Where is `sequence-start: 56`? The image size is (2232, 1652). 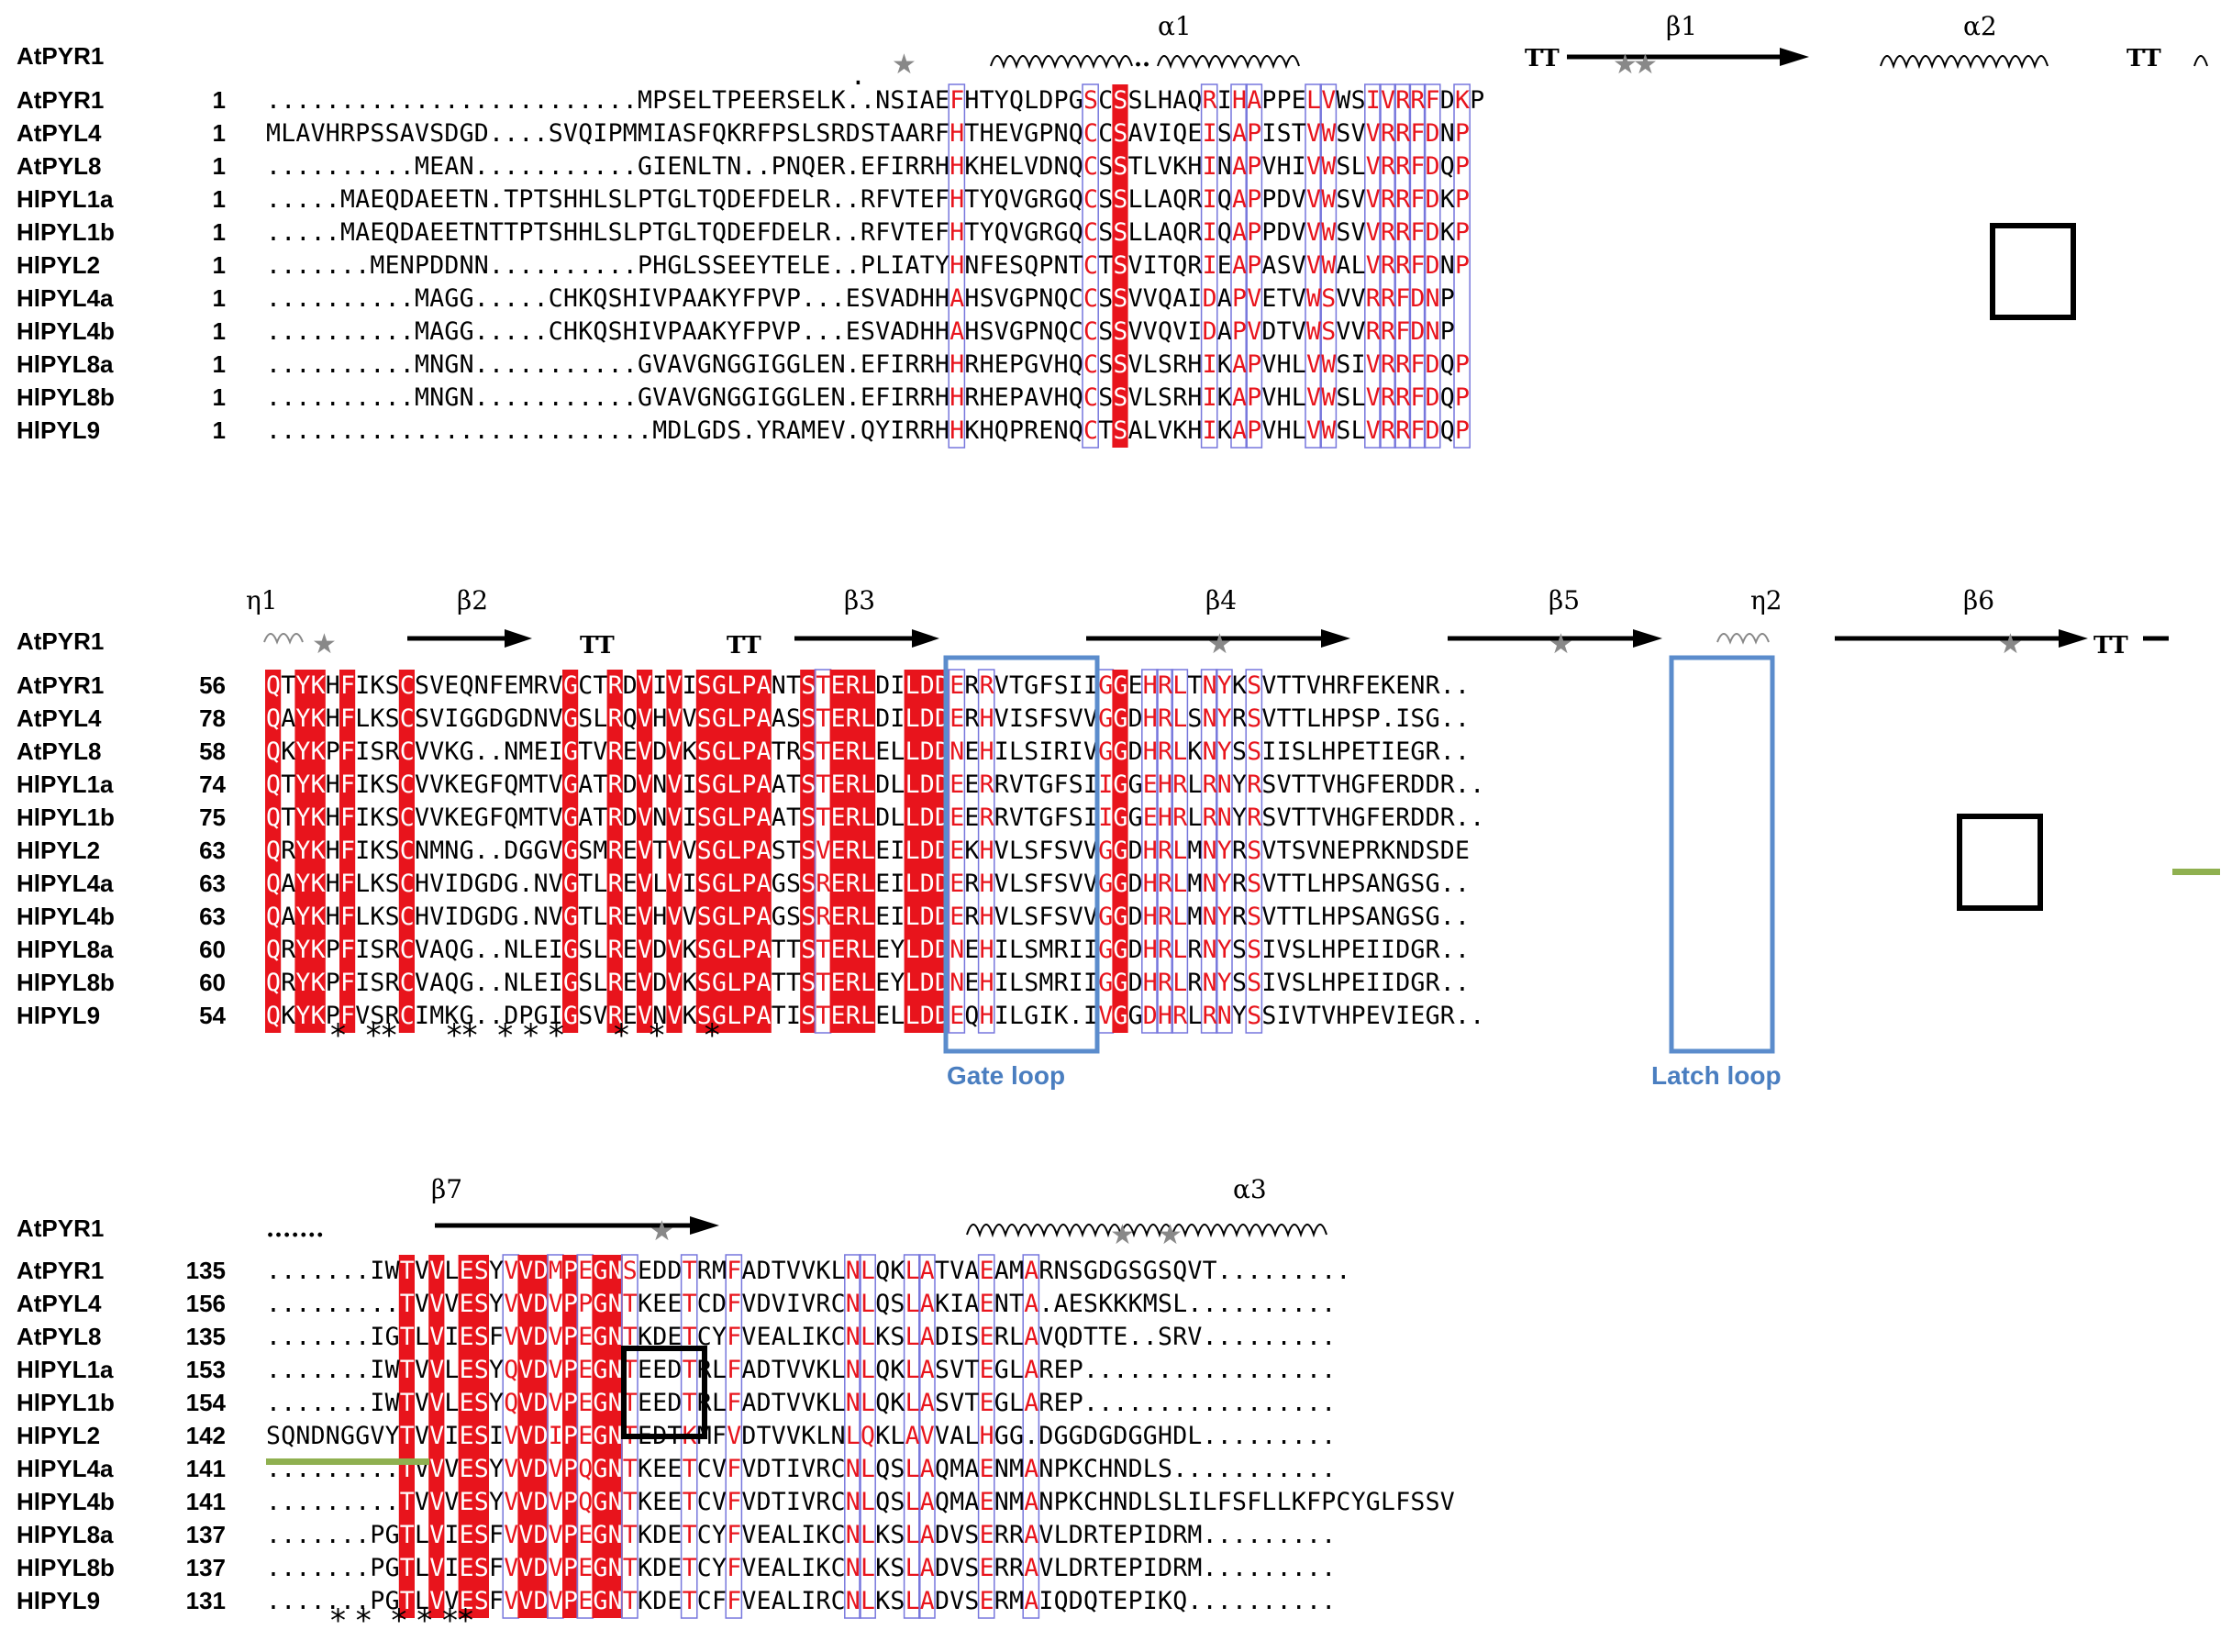 sequence-start: 56 is located at coordinates (212, 685).